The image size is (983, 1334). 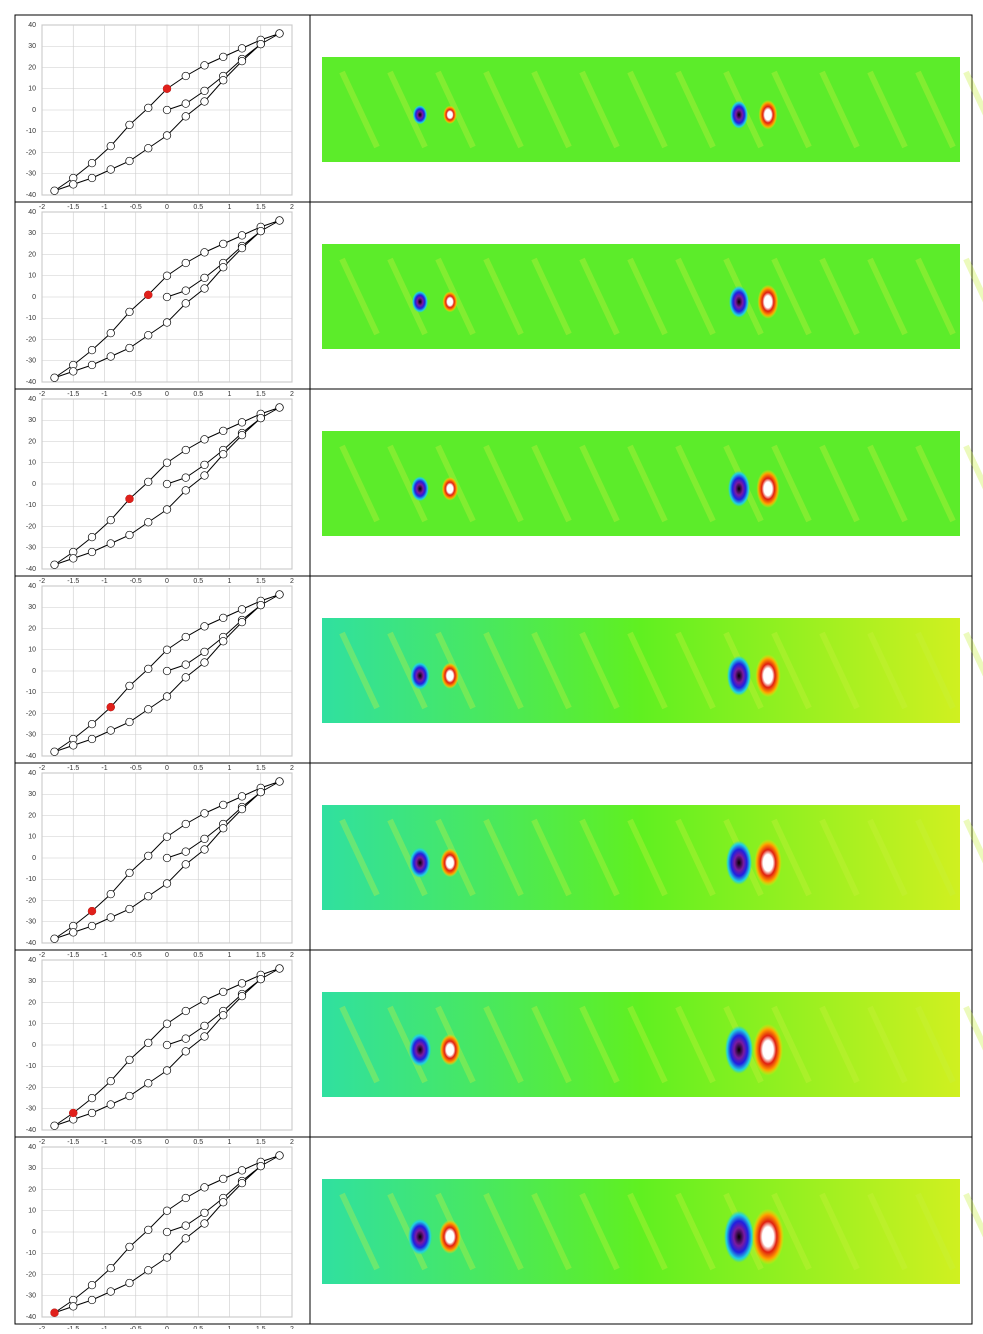 I want to click on x-tick-label: 2, so click(x=292, y=207).